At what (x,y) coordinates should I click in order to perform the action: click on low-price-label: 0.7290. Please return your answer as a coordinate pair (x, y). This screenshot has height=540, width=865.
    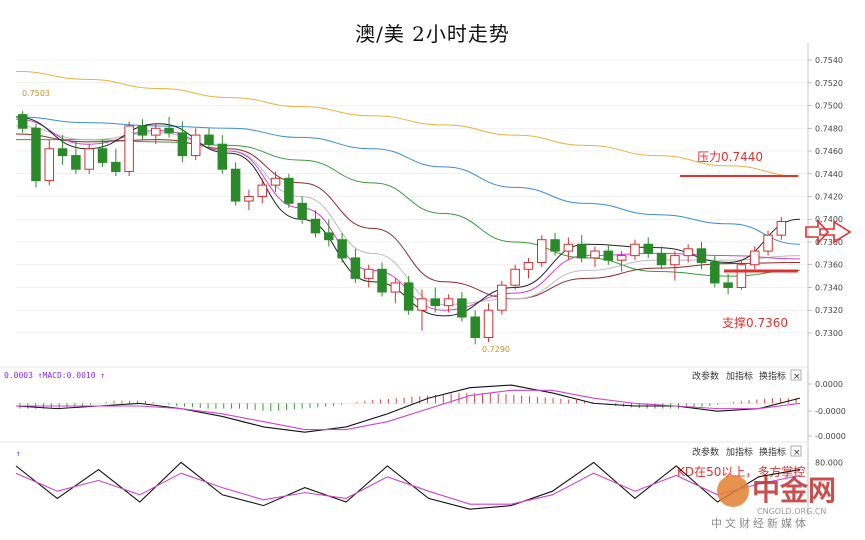
    Looking at the image, I should click on (496, 349).